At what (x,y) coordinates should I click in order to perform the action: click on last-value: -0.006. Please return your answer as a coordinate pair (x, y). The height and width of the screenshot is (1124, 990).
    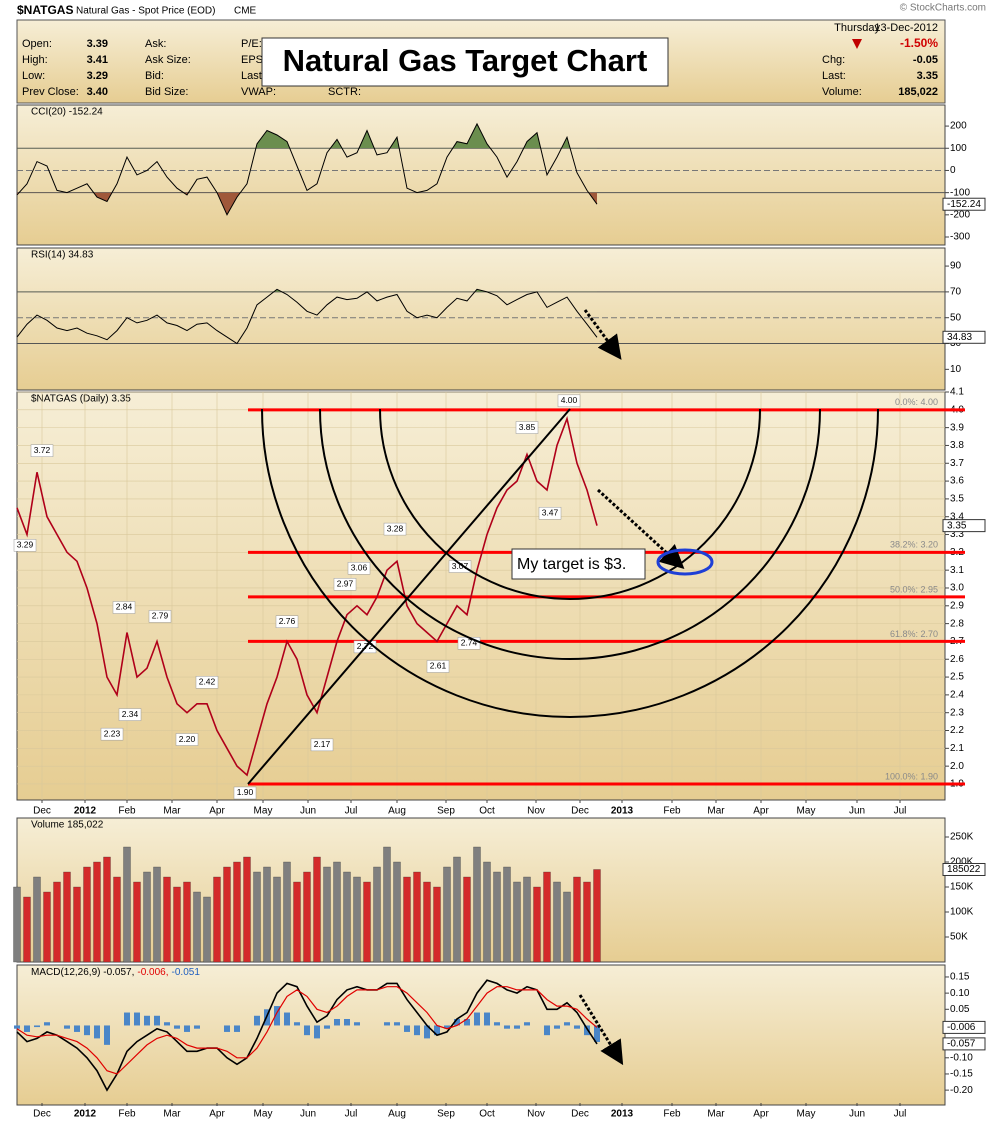
    Looking at the image, I should click on (961, 1027).